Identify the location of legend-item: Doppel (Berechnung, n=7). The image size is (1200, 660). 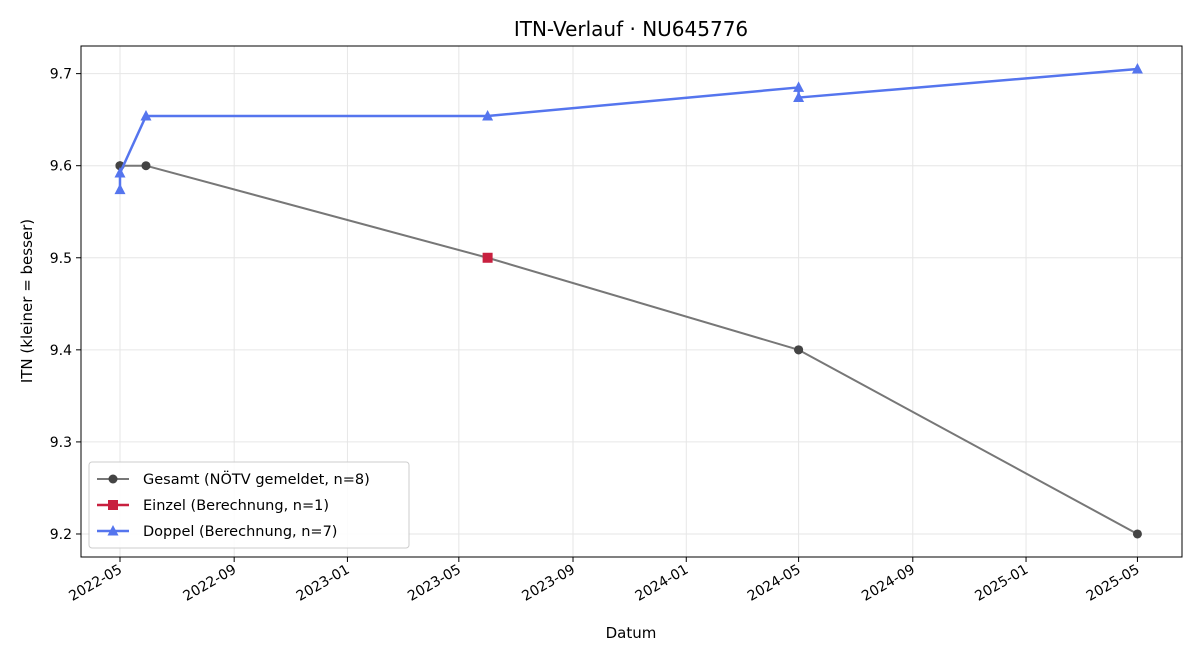
(217, 532).